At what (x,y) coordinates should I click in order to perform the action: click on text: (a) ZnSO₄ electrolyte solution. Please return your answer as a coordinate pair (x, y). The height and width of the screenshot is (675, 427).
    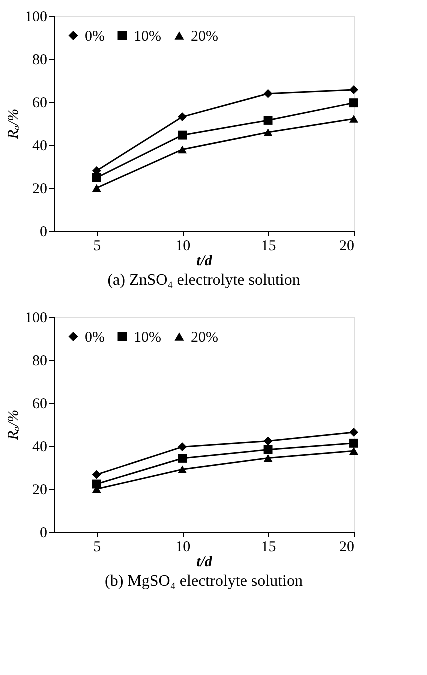
    Looking at the image, I should click on (204, 280).